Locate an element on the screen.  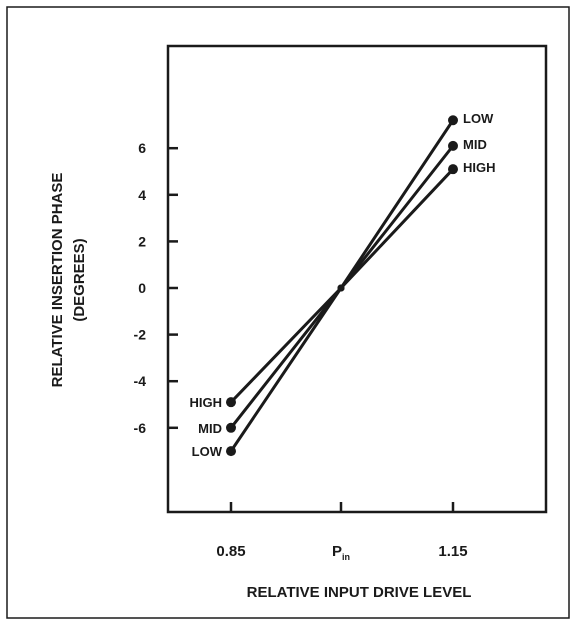
y-tick-label: -2 is located at coordinates (140, 335).